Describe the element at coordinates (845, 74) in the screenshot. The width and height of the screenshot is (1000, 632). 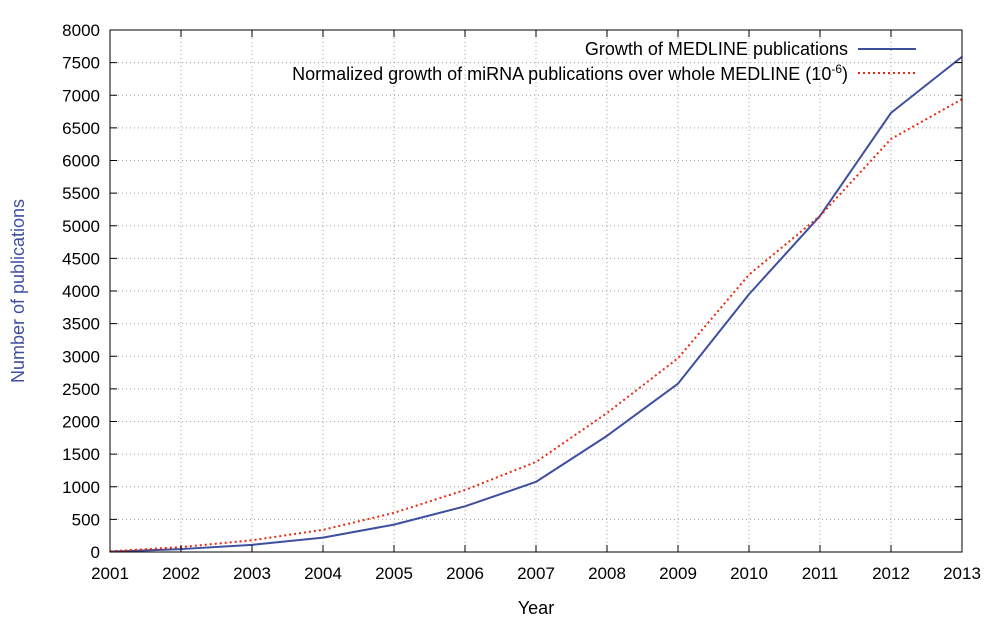
I see `legend-label-mirna-suffix: )` at that location.